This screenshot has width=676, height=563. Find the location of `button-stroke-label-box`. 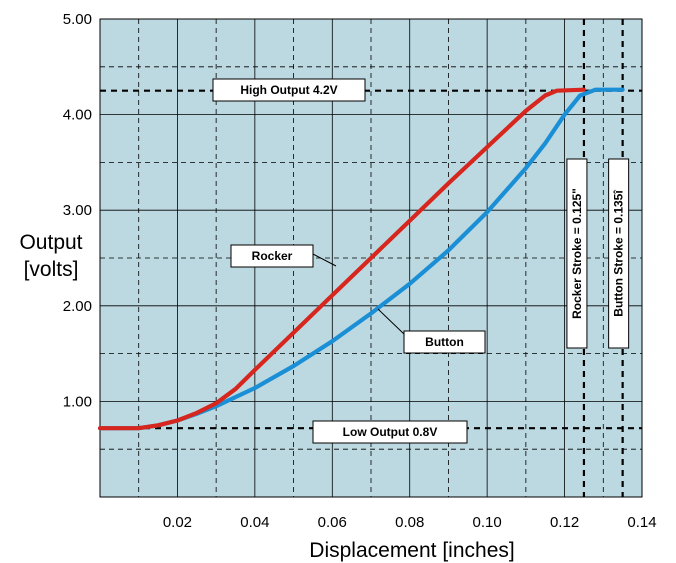

button-stroke-label-box is located at coordinates (619, 253).